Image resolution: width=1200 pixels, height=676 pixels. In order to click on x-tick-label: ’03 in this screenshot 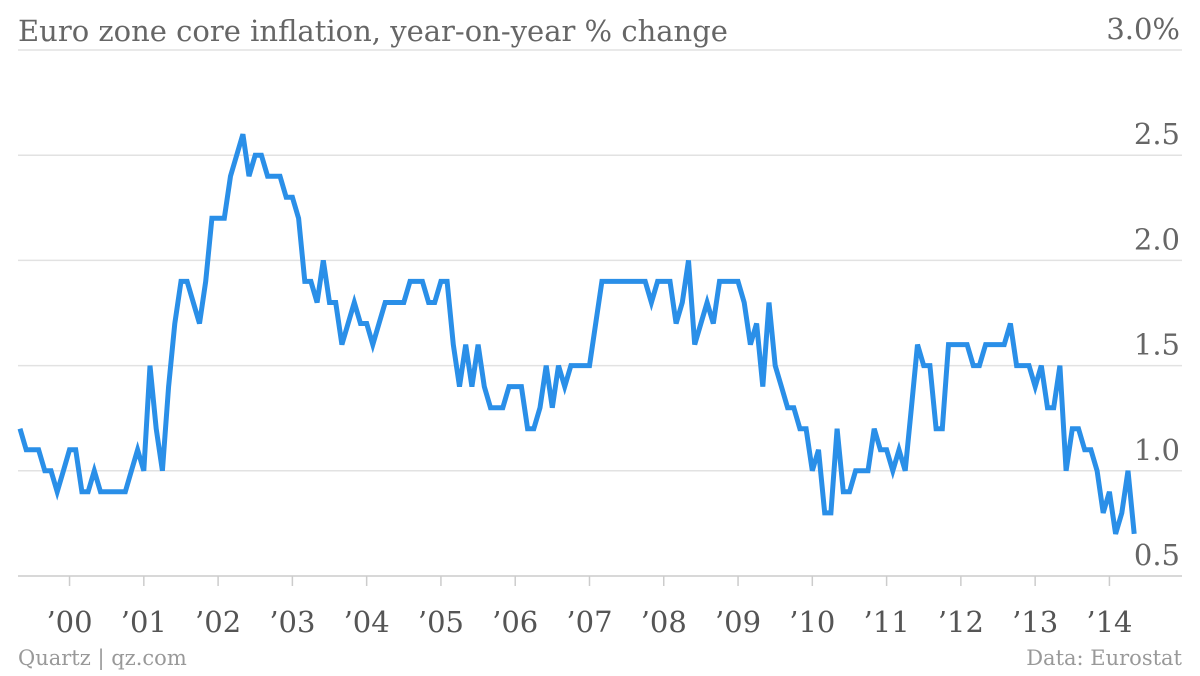, I will do `click(292, 622)`.